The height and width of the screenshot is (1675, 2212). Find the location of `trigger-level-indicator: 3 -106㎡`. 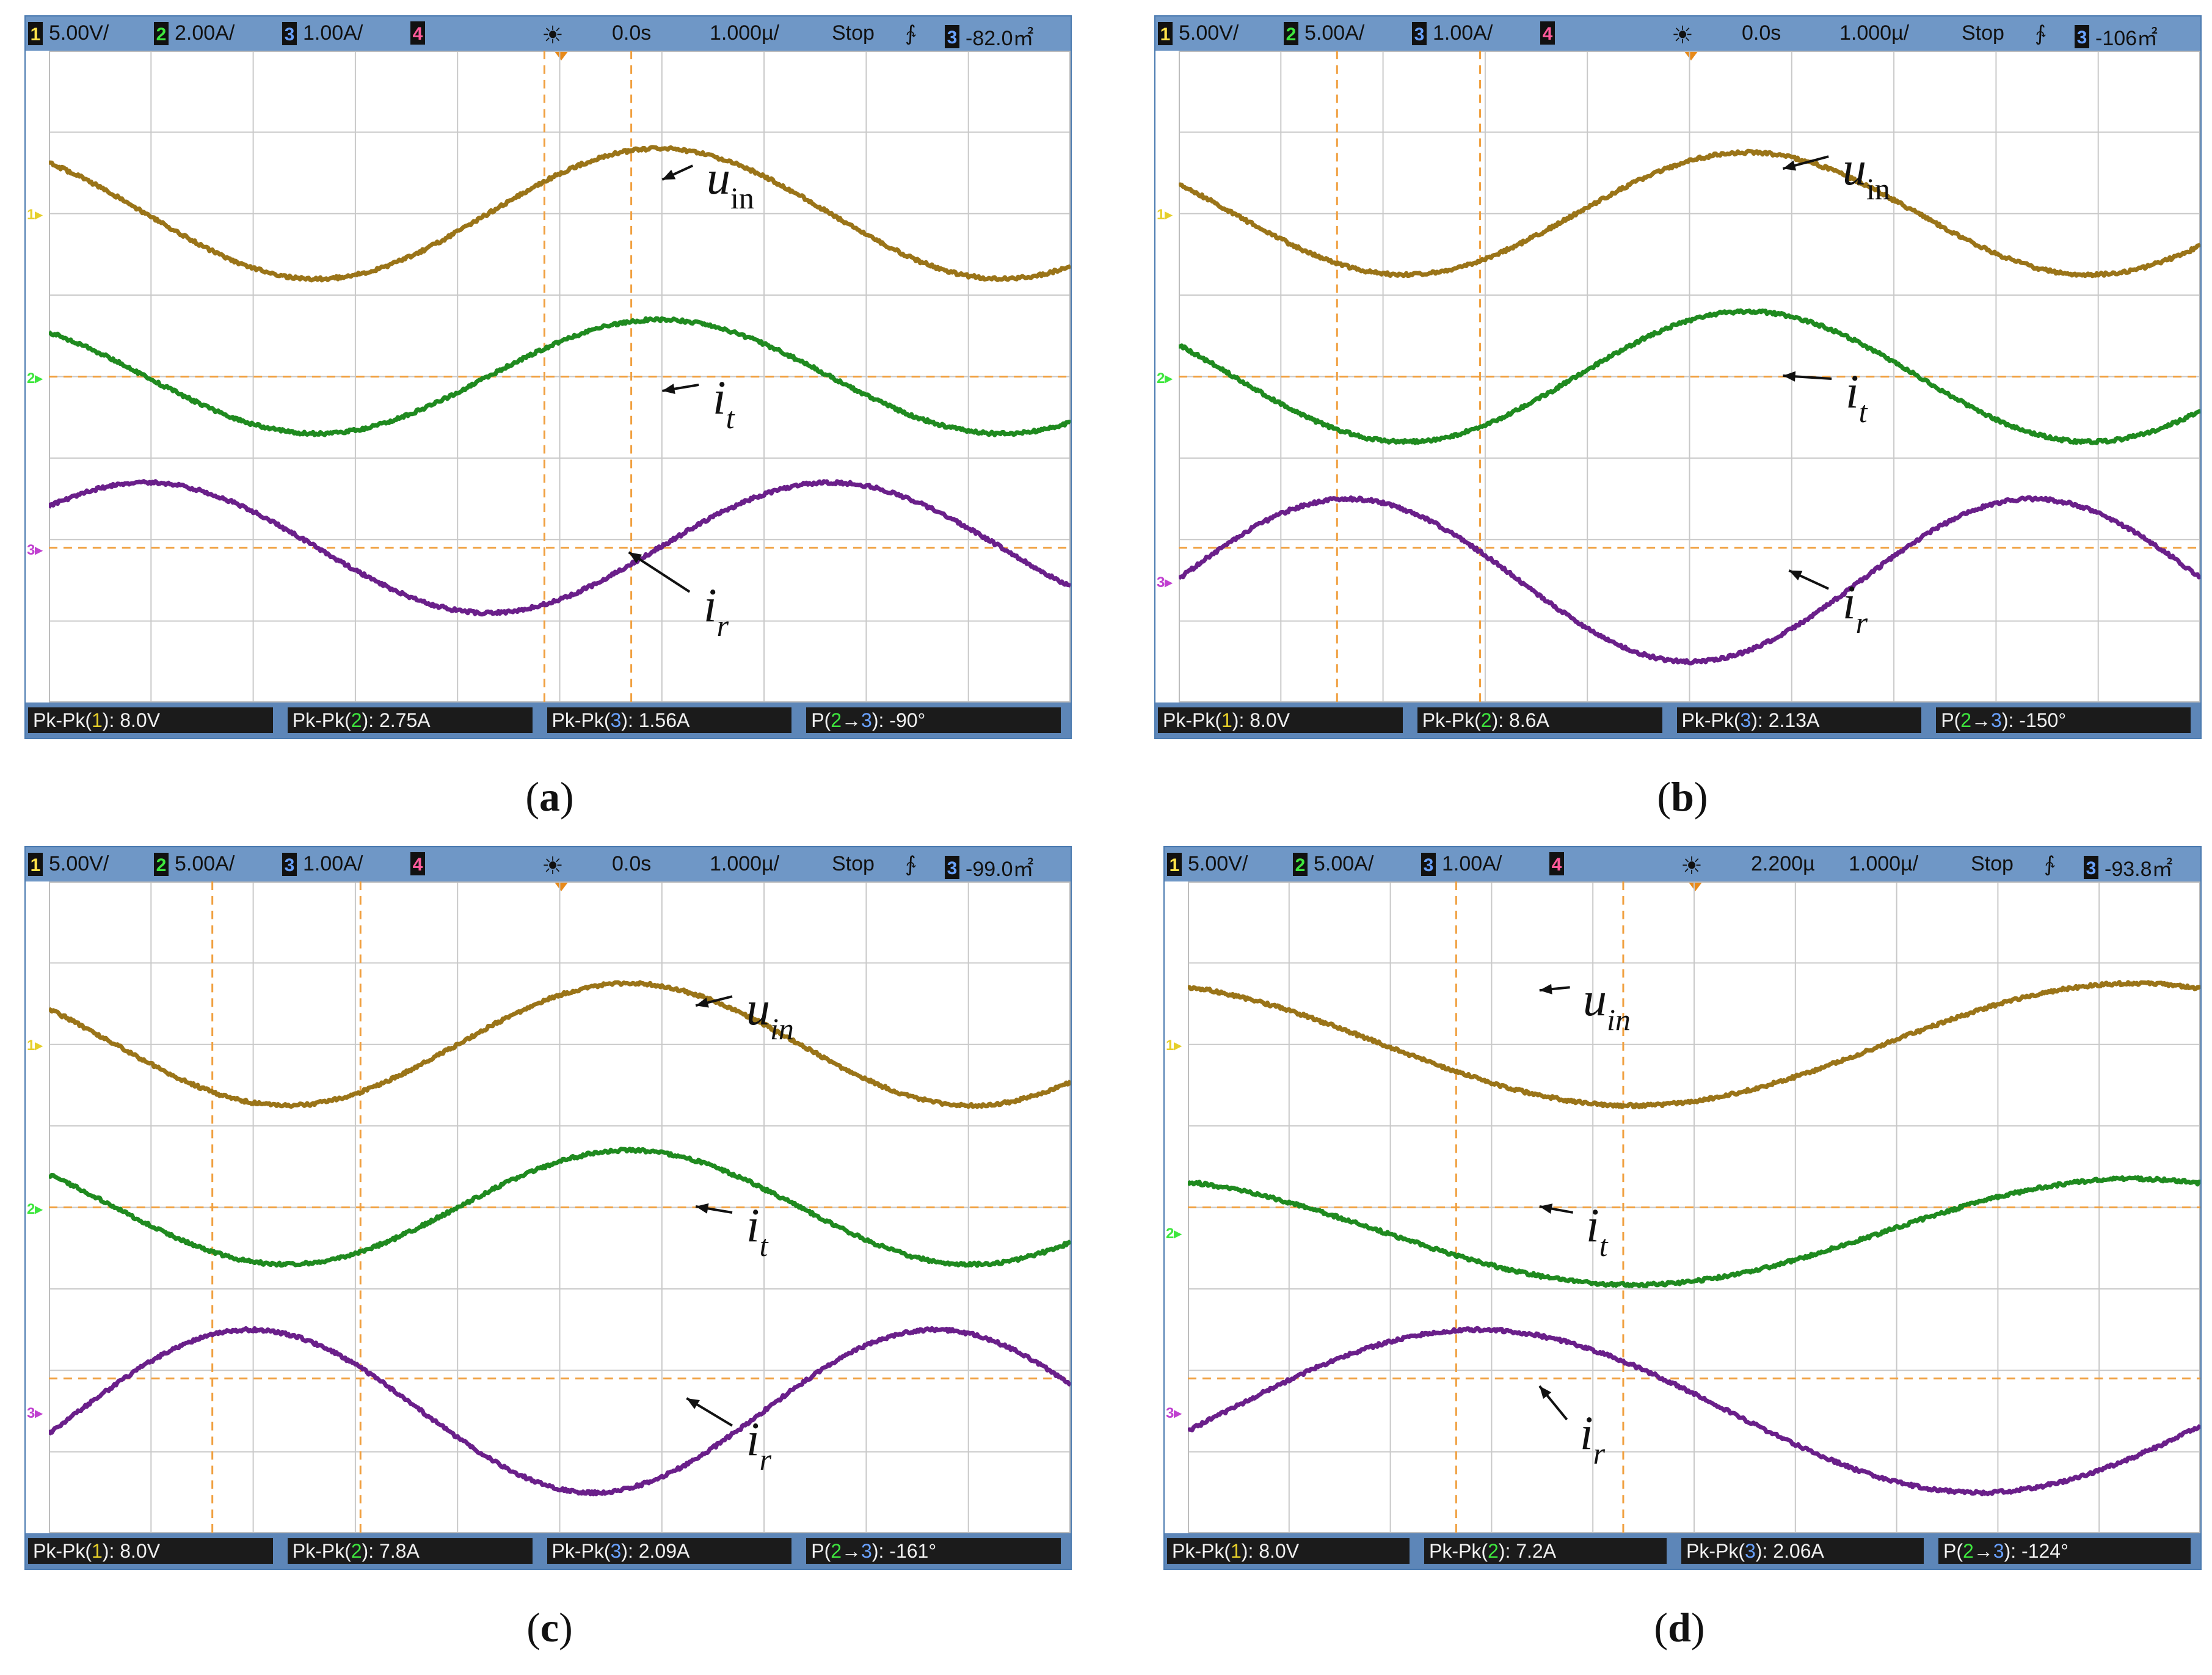

trigger-level-indicator: 3 -106㎡ is located at coordinates (2116, 36).